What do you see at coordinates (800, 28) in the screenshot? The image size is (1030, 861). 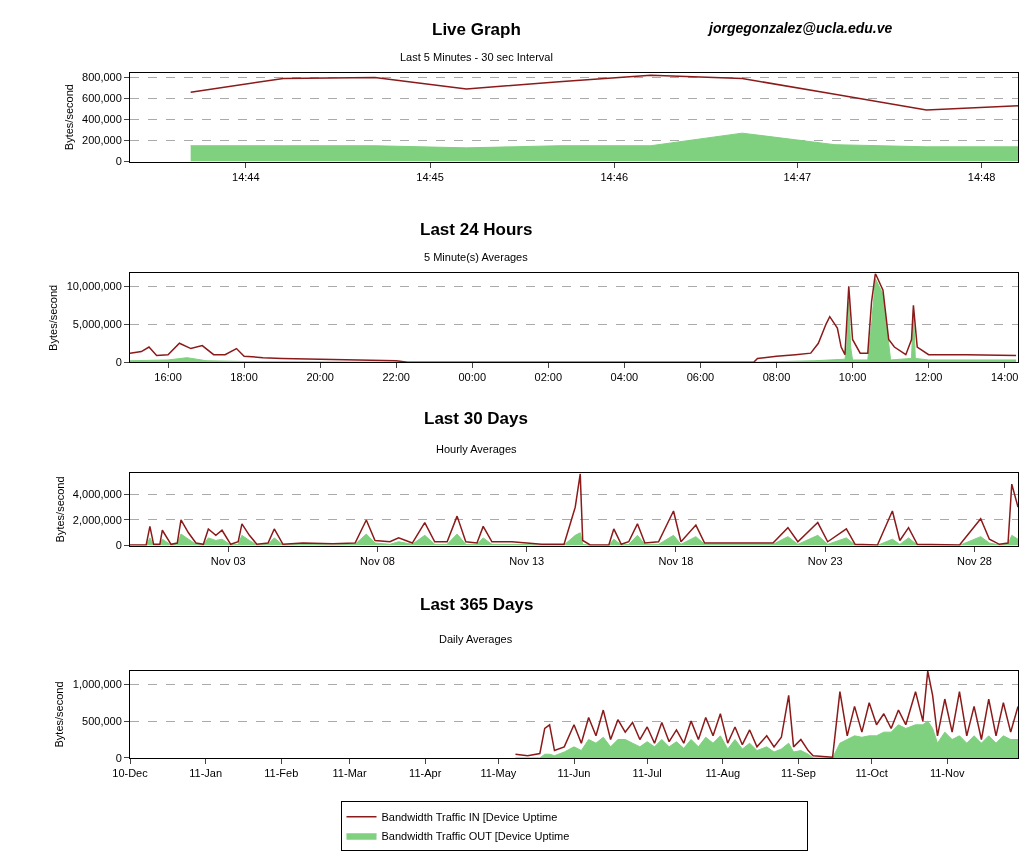 I see `text: jorgegonzalez@ucla.edu.ve` at bounding box center [800, 28].